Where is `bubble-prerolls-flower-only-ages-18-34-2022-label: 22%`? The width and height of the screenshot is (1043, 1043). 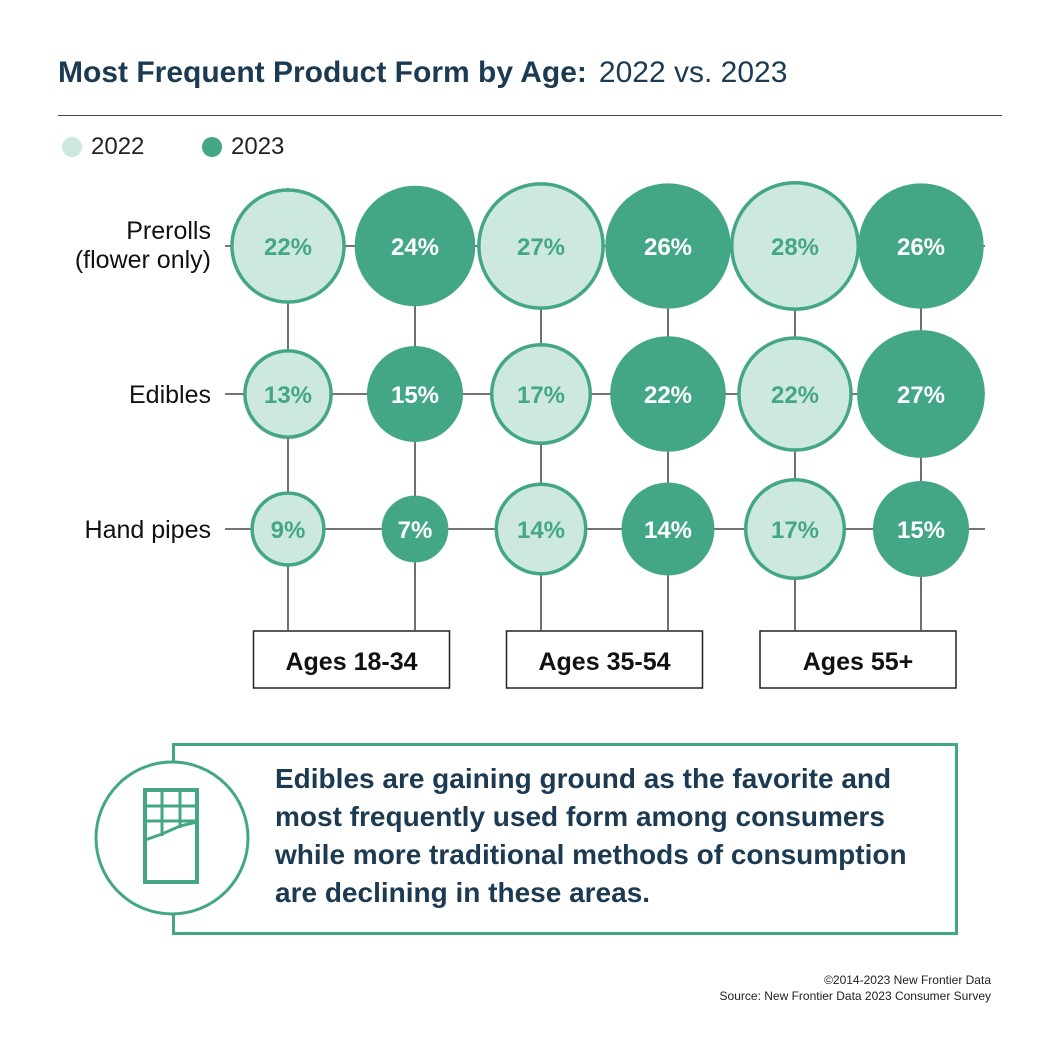
bubble-prerolls-flower-only-ages-18-34-2022-label: 22% is located at coordinates (288, 247).